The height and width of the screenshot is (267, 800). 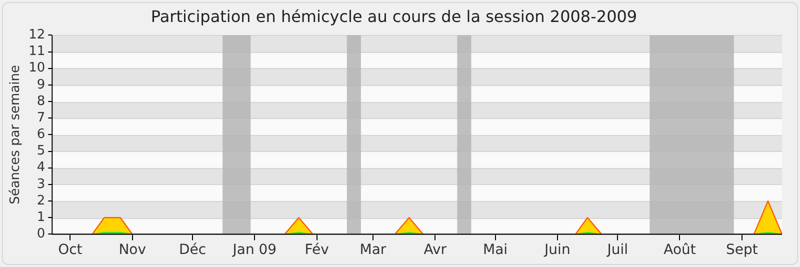 I want to click on y-axis-title: Séances par semaine, so click(x=16, y=134).